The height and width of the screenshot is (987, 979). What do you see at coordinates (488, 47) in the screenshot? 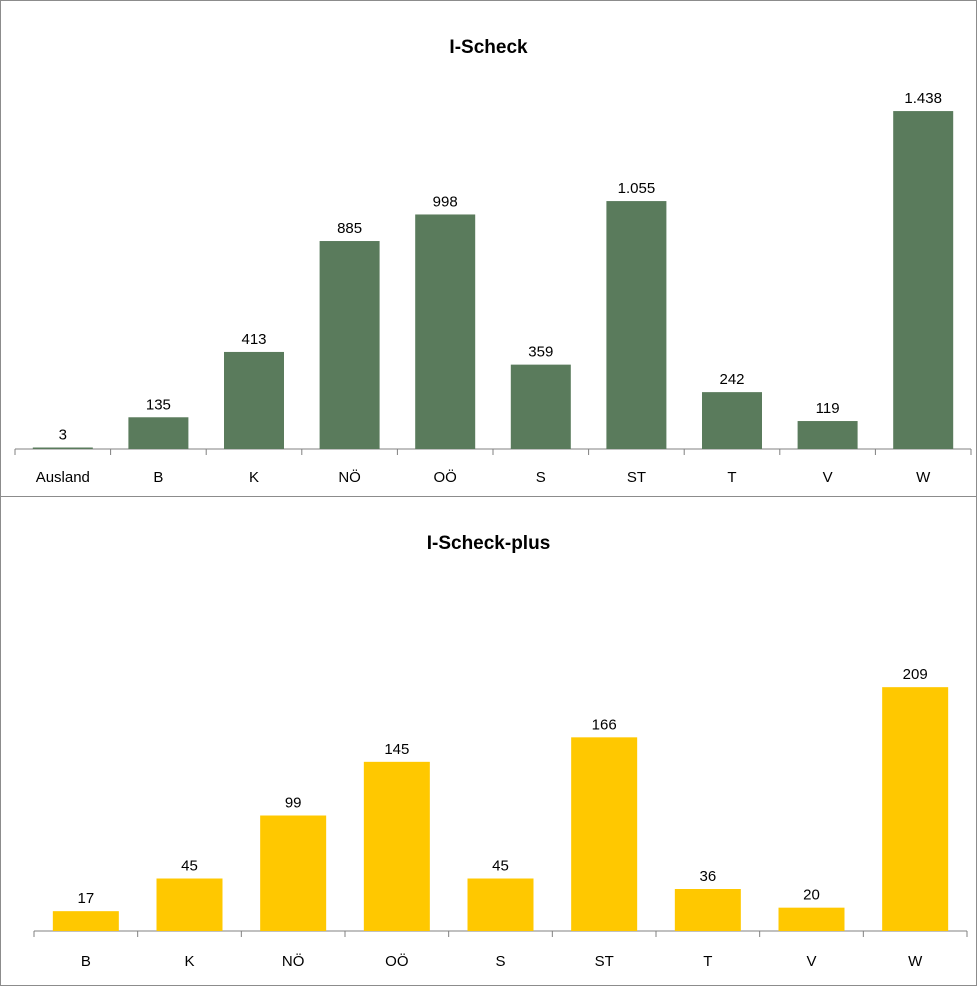
I see `chart-title: I-Scheck` at bounding box center [488, 47].